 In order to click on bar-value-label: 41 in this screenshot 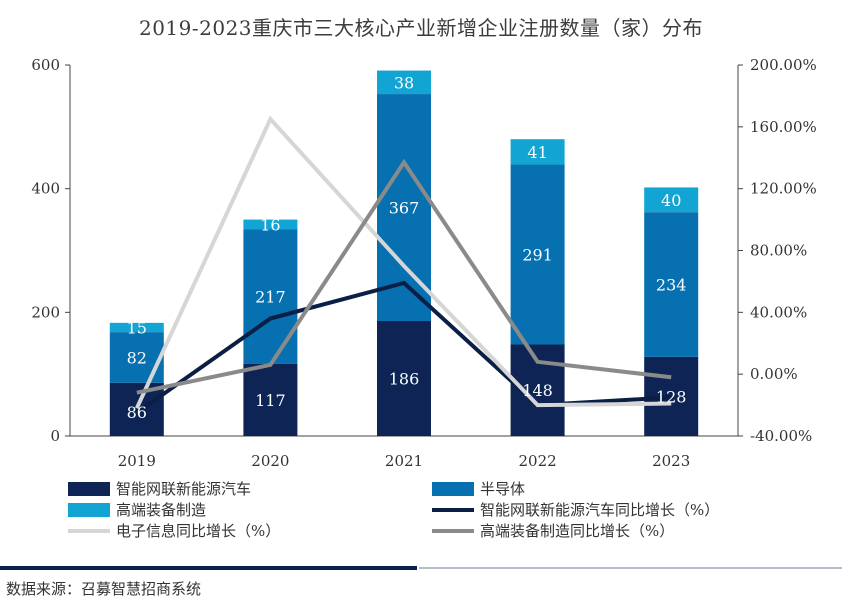, I will do `click(537, 152)`.